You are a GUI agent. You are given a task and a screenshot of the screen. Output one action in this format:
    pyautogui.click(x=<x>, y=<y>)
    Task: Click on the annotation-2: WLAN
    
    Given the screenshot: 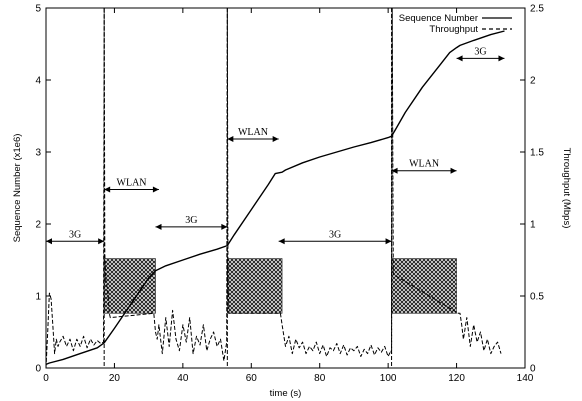 What is the action you would take?
    pyautogui.click(x=131, y=185)
    